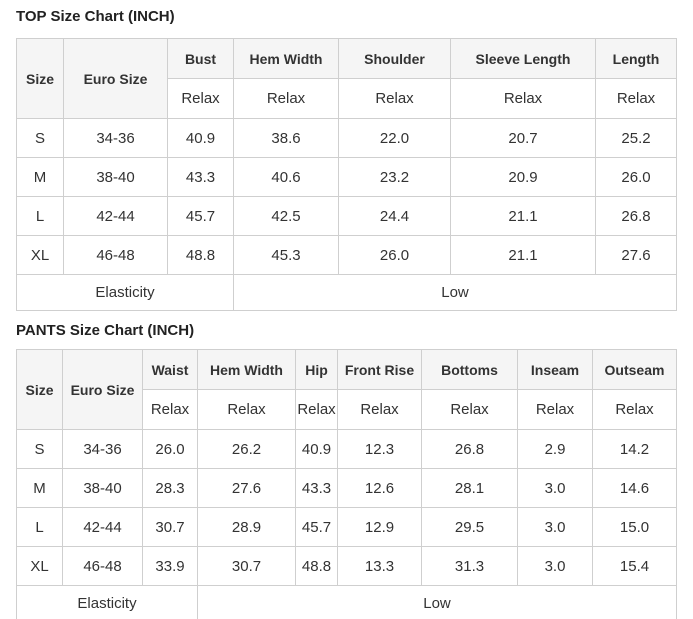 The width and height of the screenshot is (693, 619). Describe the element at coordinates (246, 527) in the screenshot. I see `measurement-cell: 28.9` at that location.